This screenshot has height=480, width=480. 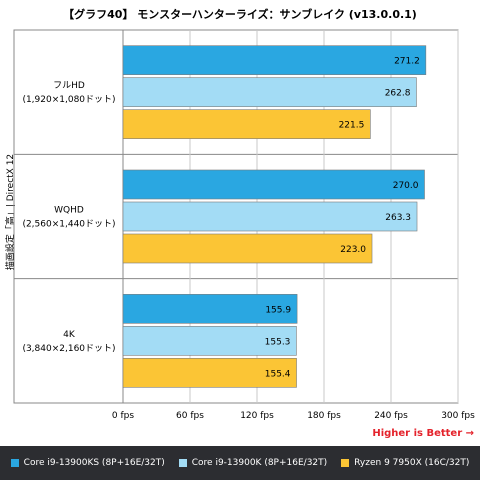 I want to click on legend-item: Ryzen 9 7950X (16C/32T), so click(x=405, y=463).